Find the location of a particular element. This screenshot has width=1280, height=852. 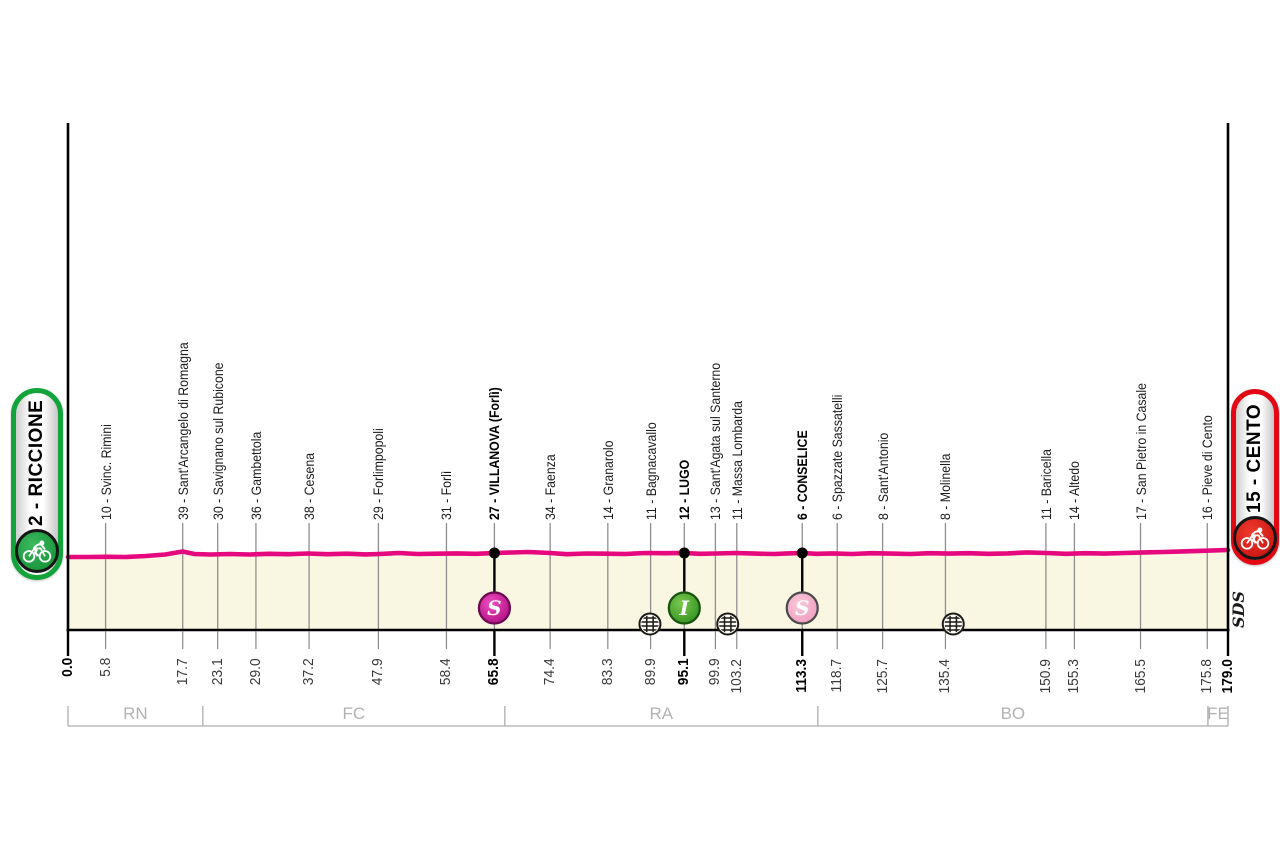

start-badge: 2 - RICCIONE is located at coordinates (37, 484).